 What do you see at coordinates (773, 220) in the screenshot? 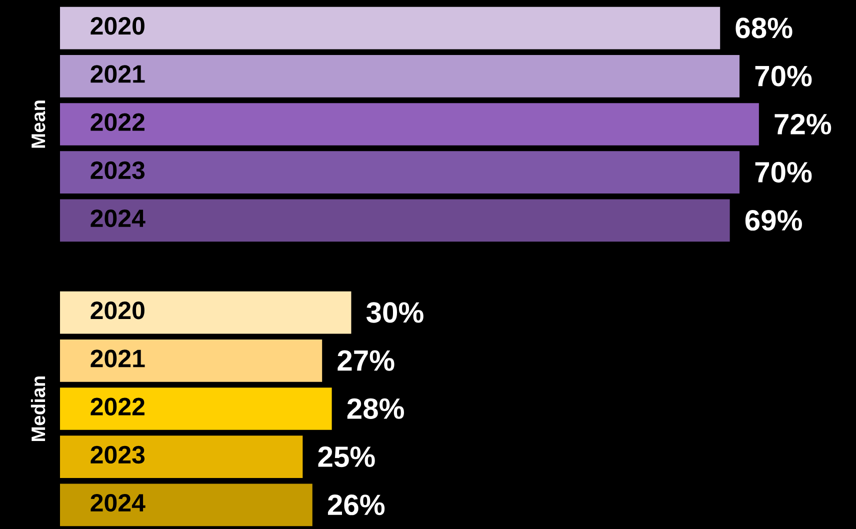
I see `data-label: 69%` at bounding box center [773, 220].